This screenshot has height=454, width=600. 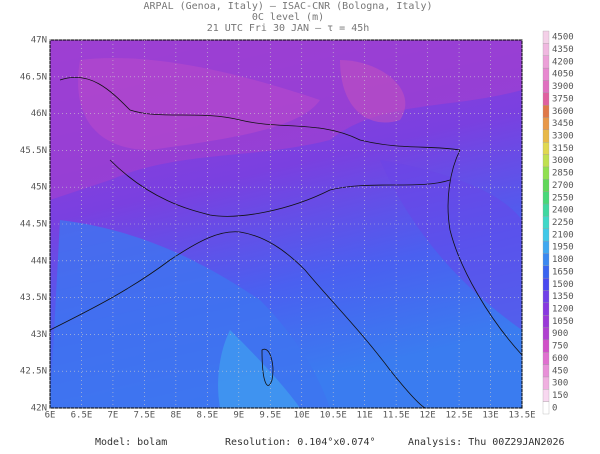 What do you see at coordinates (39, 41) in the screenshot?
I see `y-tick-label: 47N` at bounding box center [39, 41].